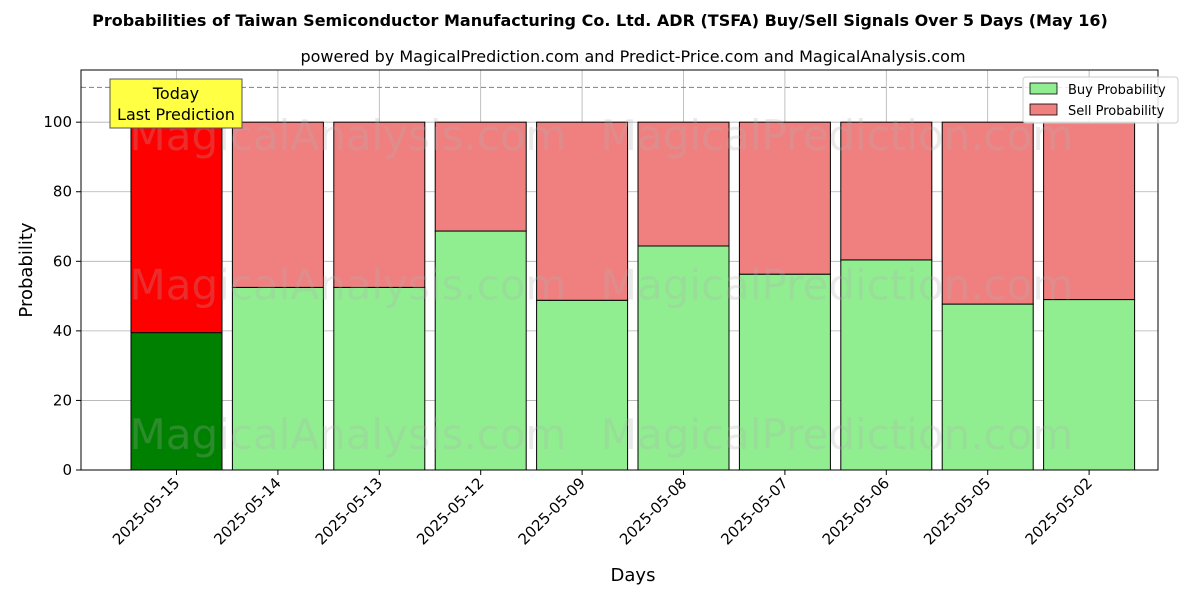 The width and height of the screenshot is (1200, 600). I want to click on legend-sell-label: Sell Probability, so click(1116, 111).